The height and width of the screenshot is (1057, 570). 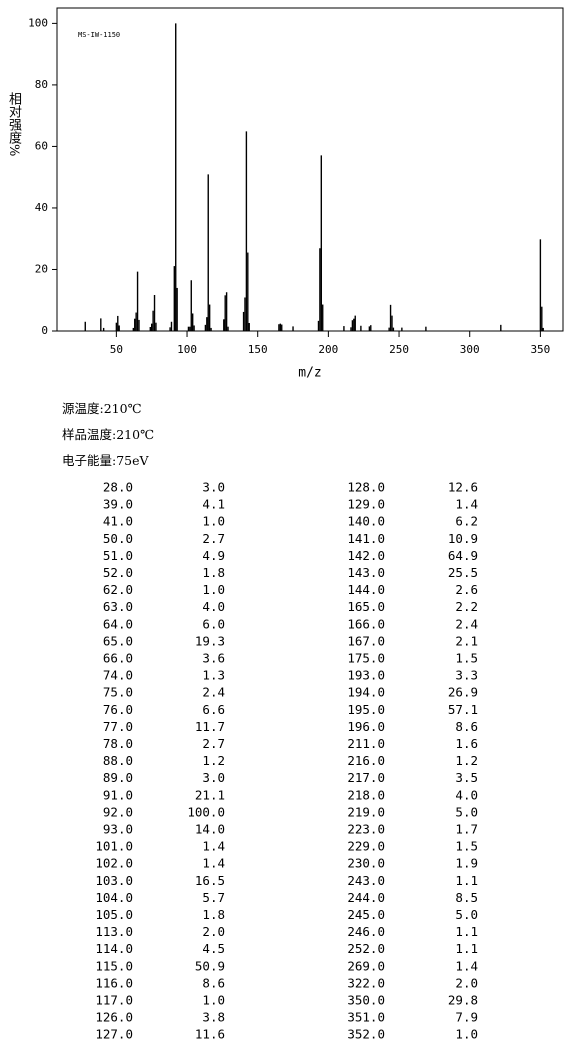 I want to click on table-cell: 1.8, so click(x=213, y=572).